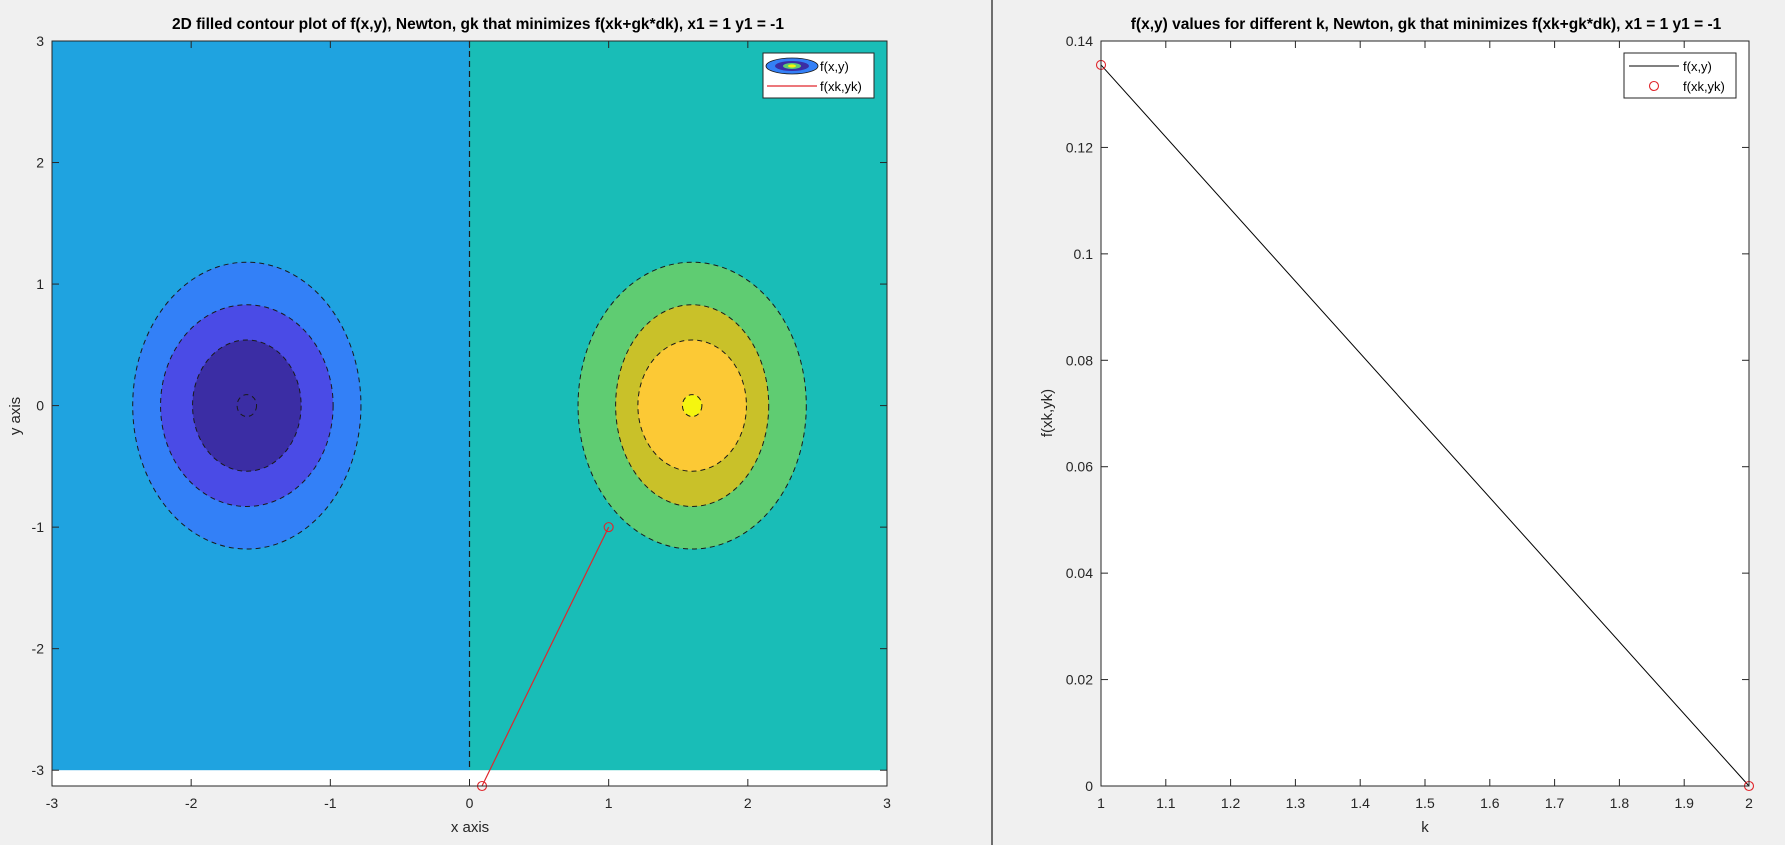  What do you see at coordinates (1079, 573) in the screenshot?
I see `y-tick-label: 0.04` at bounding box center [1079, 573].